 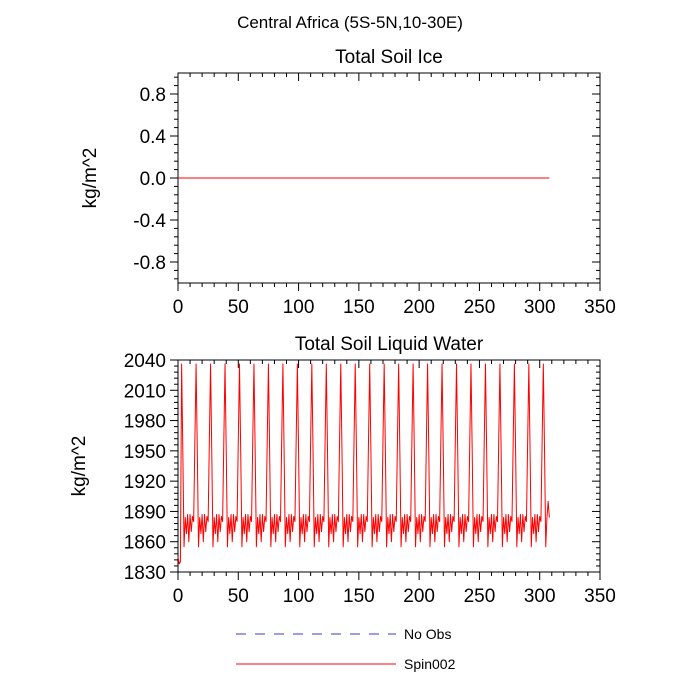 What do you see at coordinates (350, 22) in the screenshot?
I see `figure-title: Central Africa (5S-5N,10-30E)` at bounding box center [350, 22].